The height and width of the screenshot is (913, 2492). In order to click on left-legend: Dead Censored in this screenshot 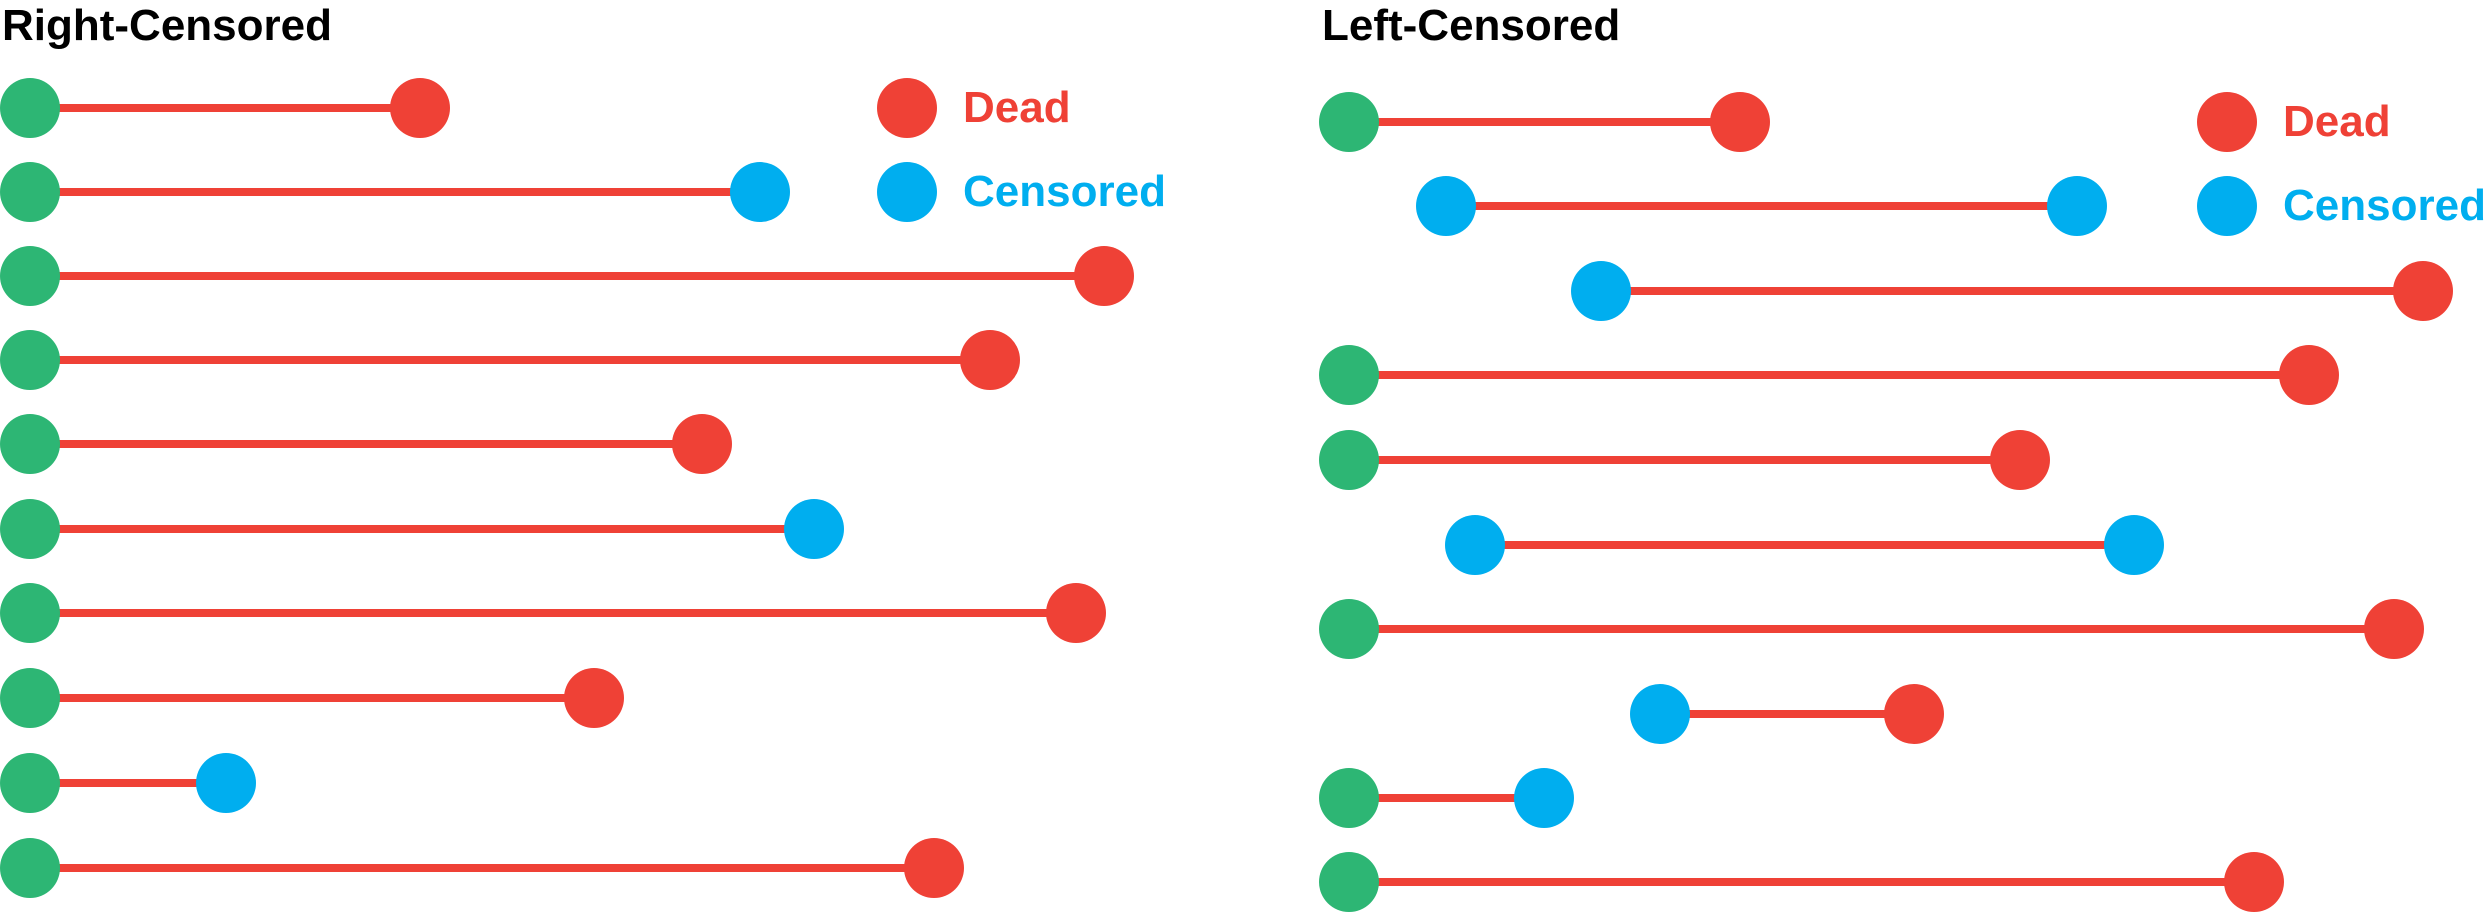, I will do `click(2341, 164)`.